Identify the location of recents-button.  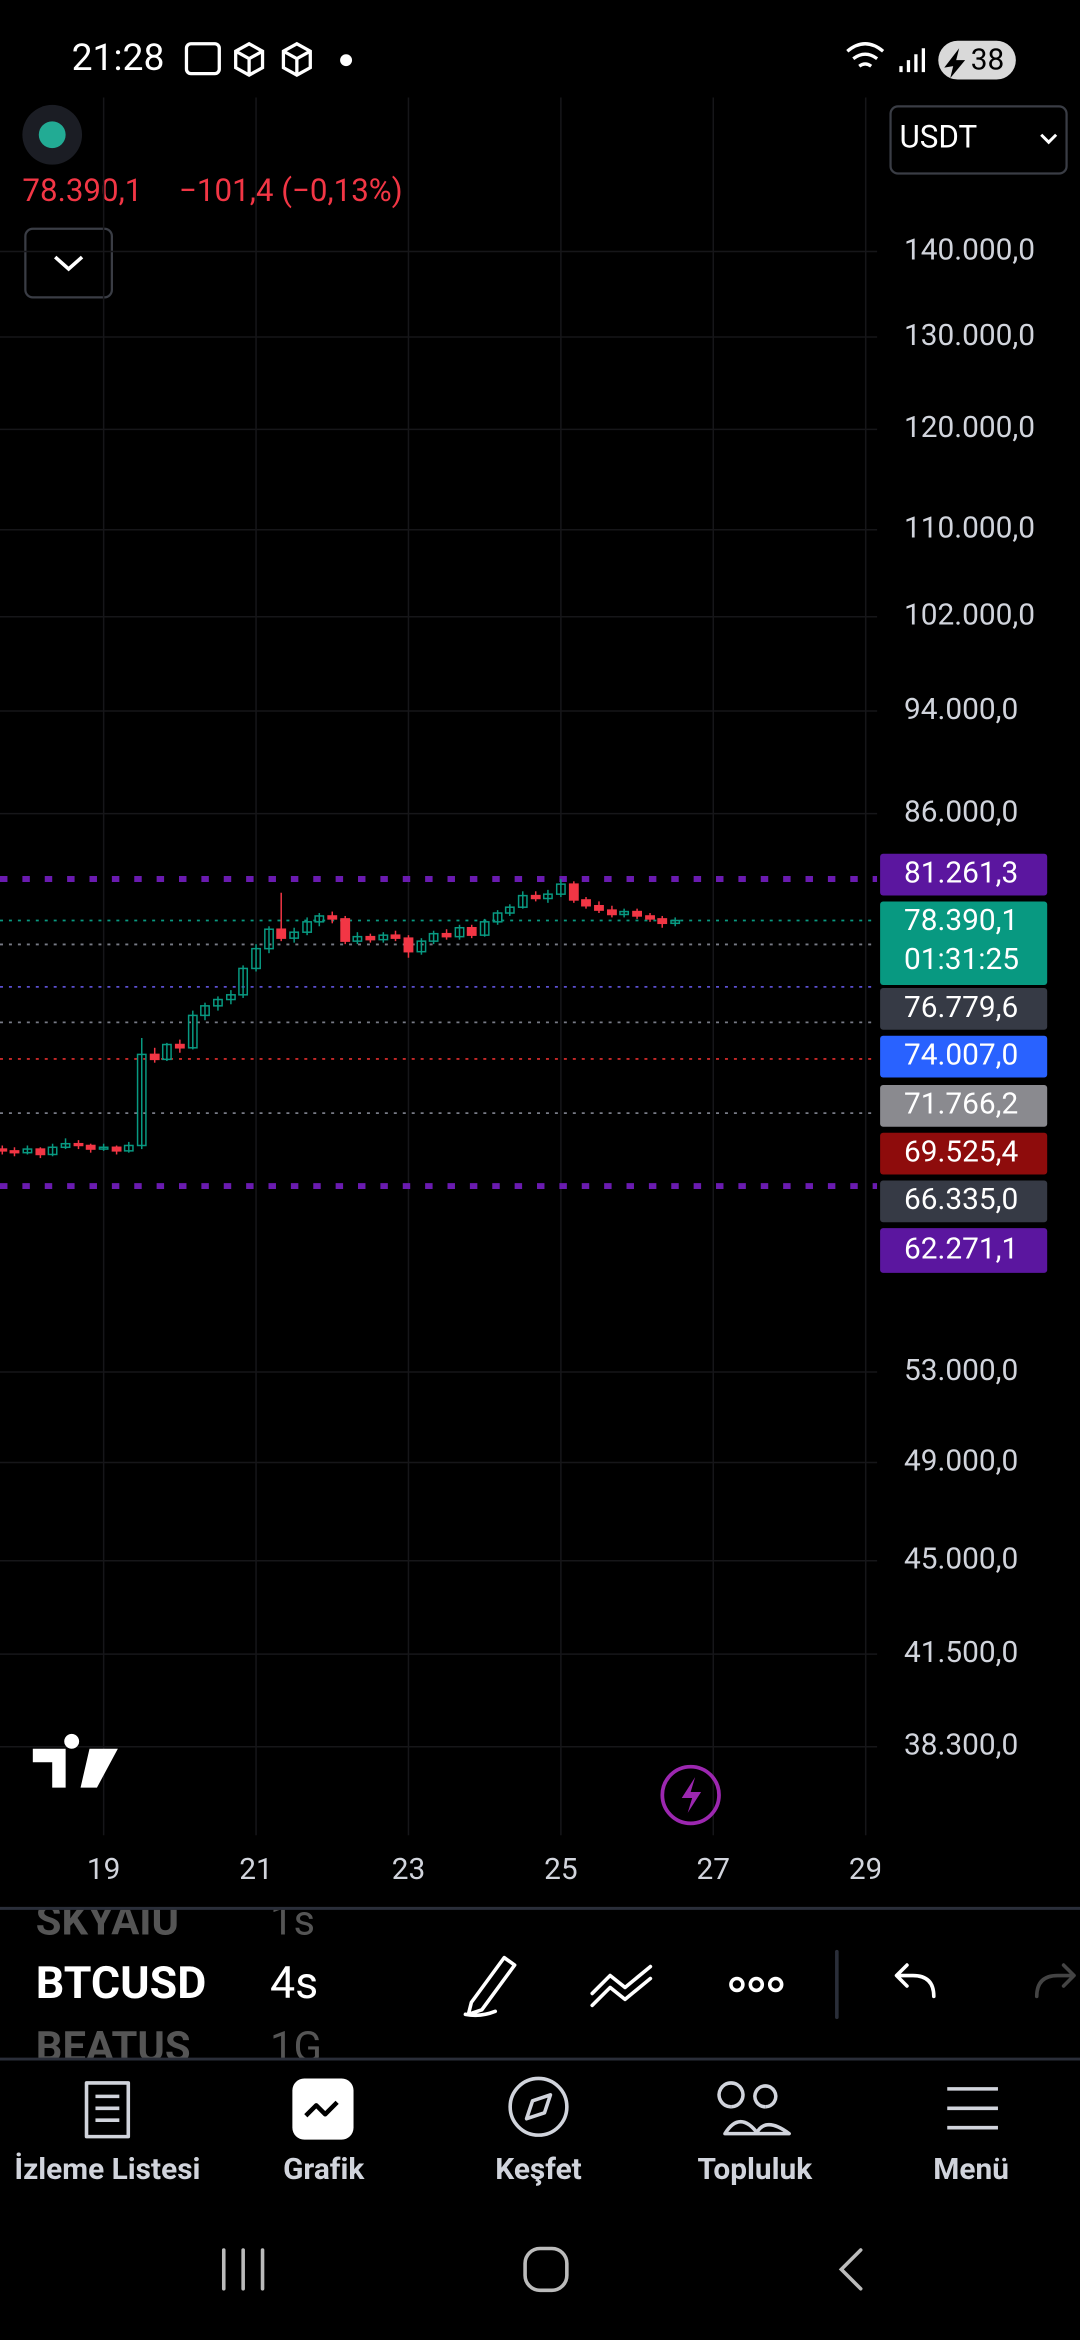
(243, 2269).